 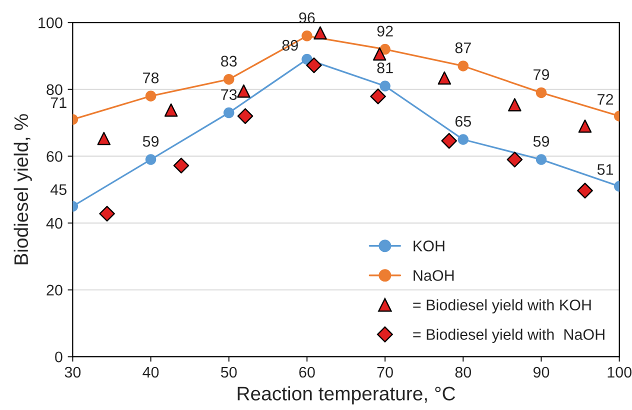 I want to click on data-label: 81, so click(x=385, y=68).